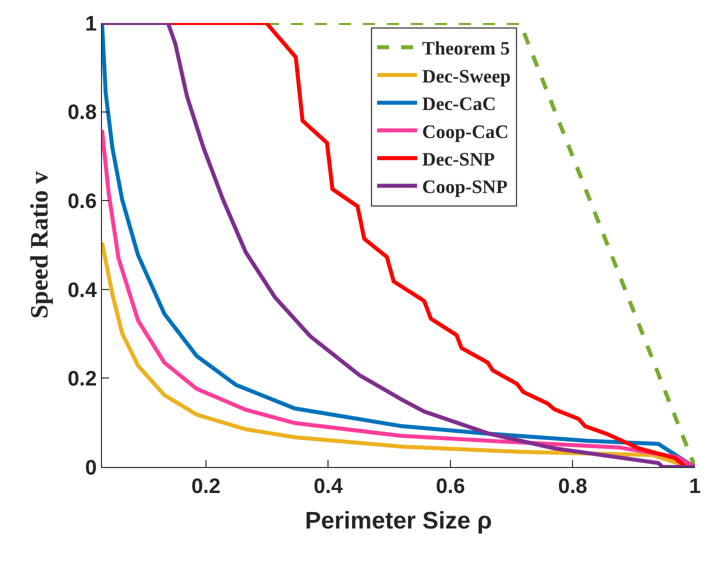 The image size is (713, 563). Describe the element at coordinates (329, 486) in the screenshot. I see `x-tick-label: 0.4` at that location.